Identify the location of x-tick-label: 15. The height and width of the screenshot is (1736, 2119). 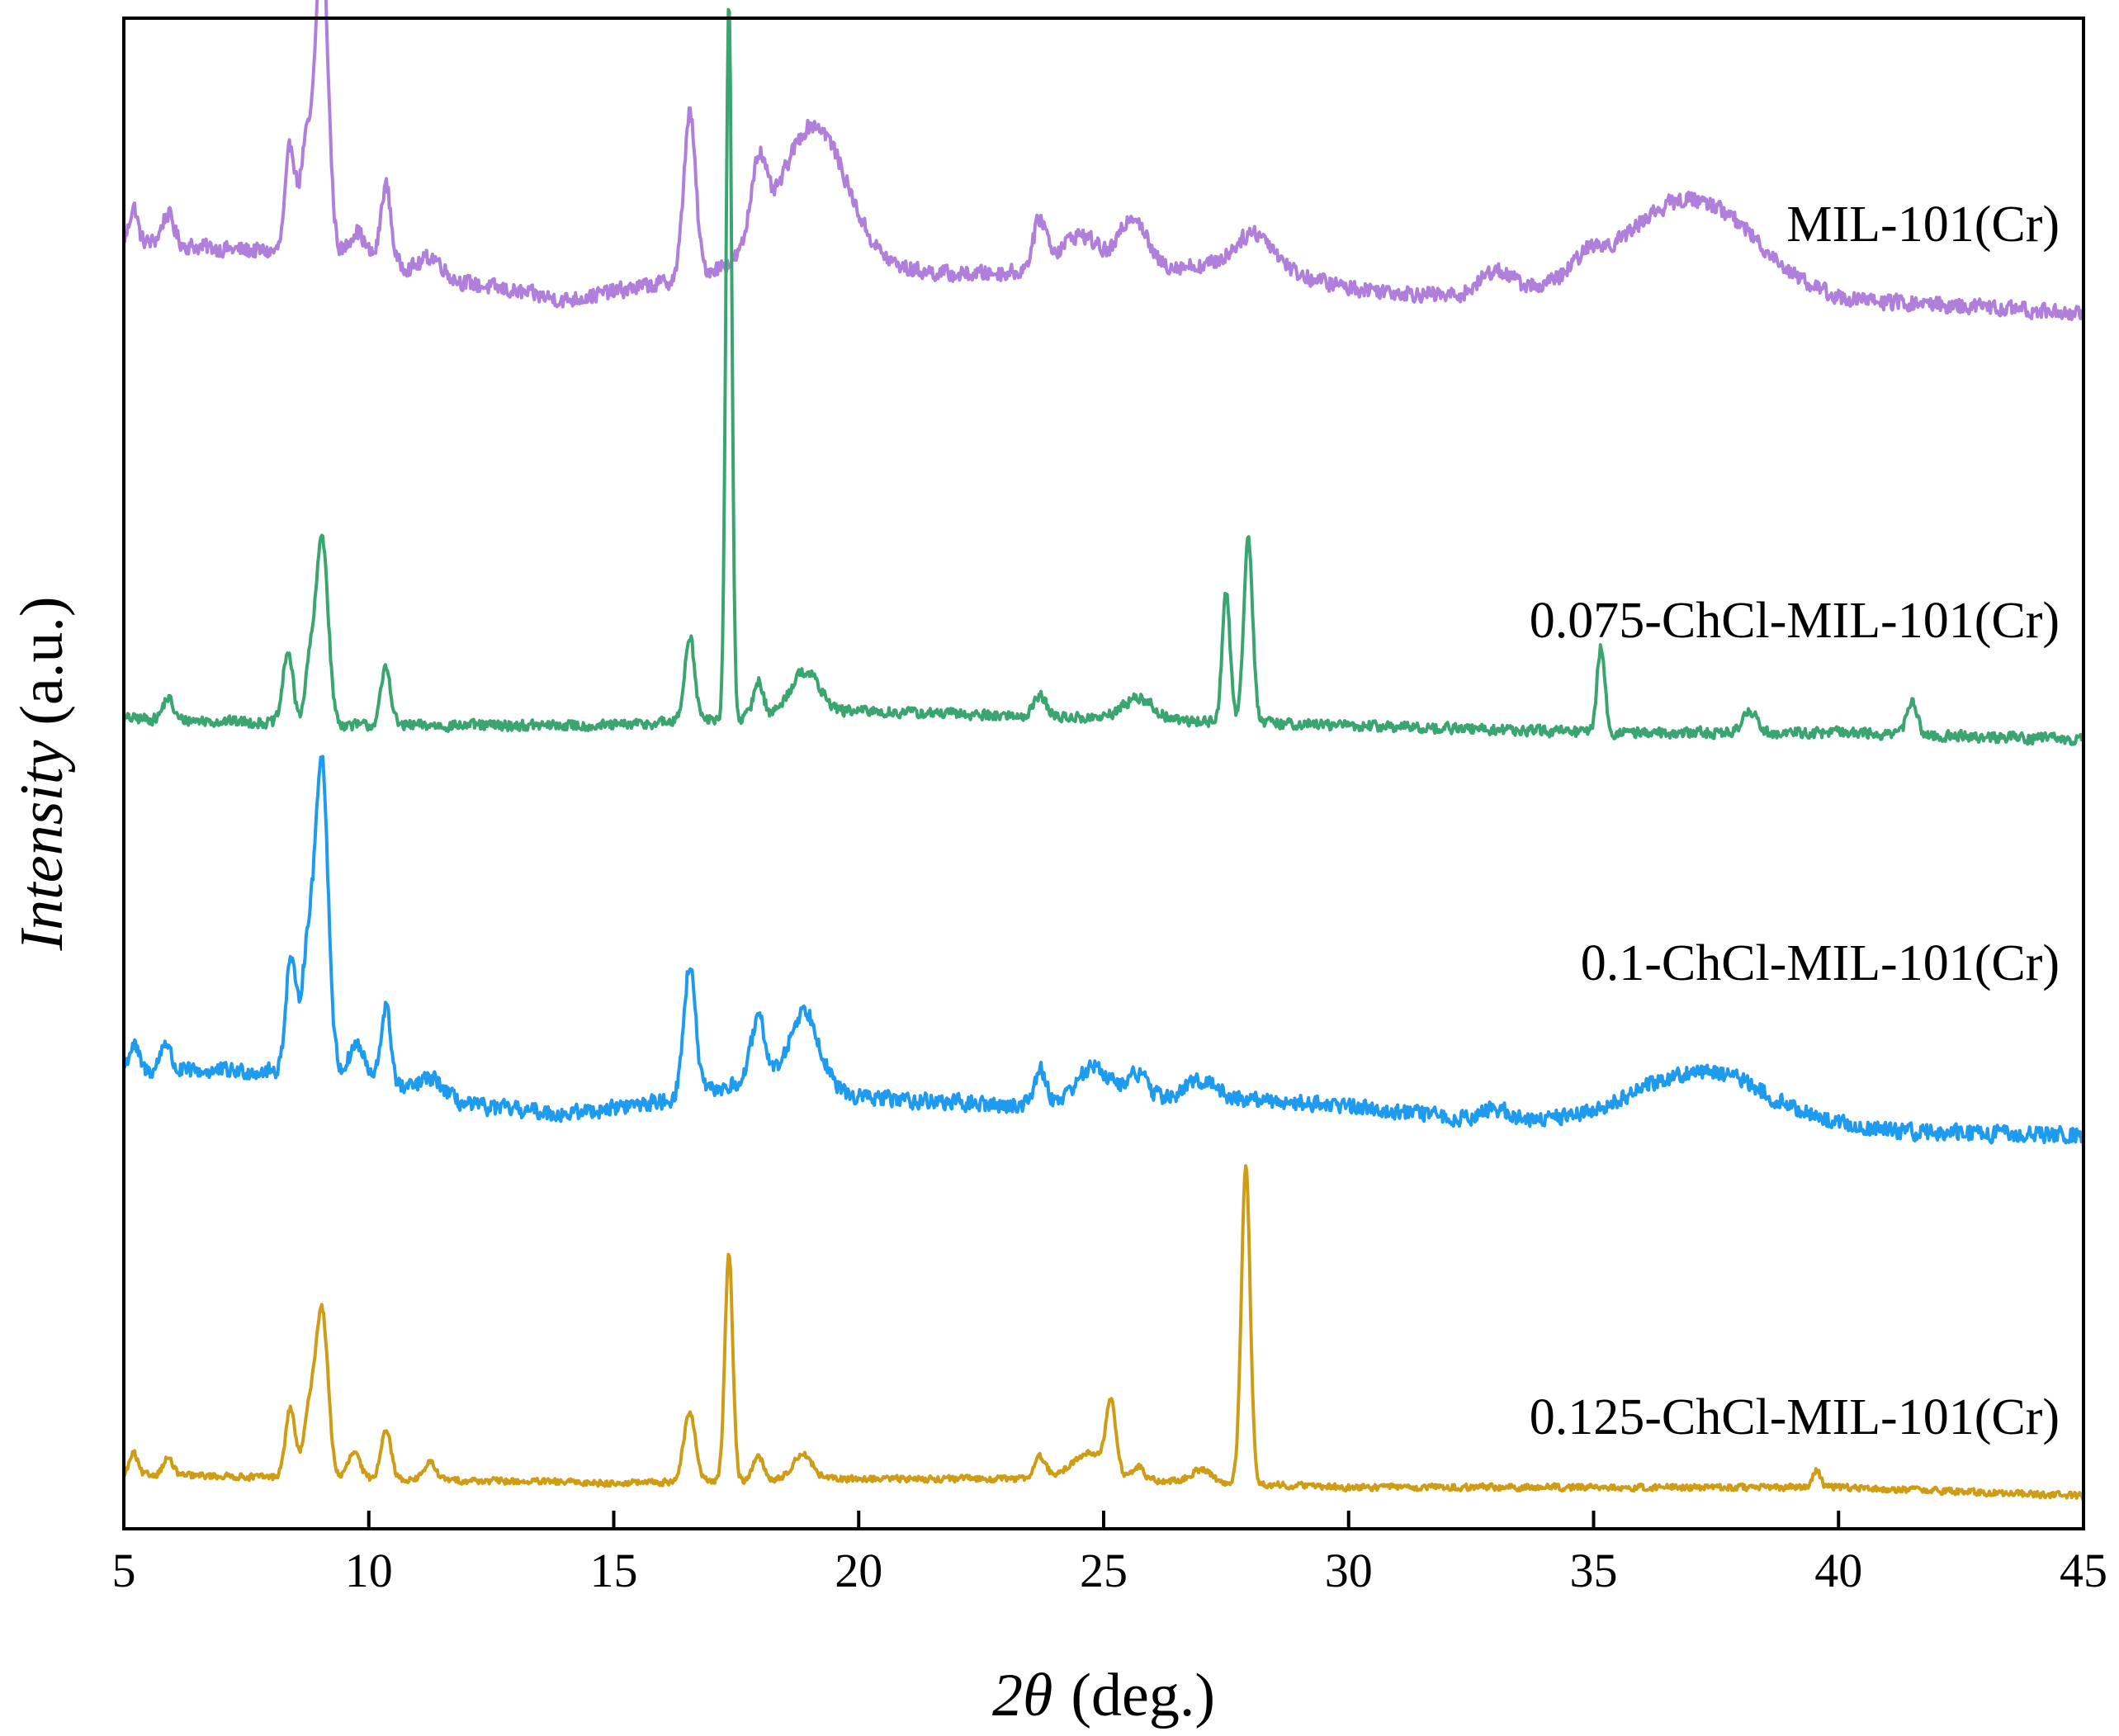
(614, 1571).